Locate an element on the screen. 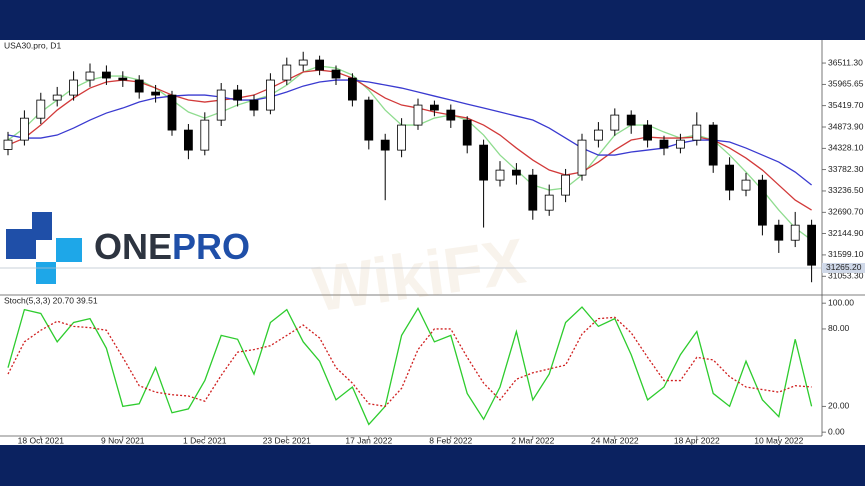 The height and width of the screenshot is (486, 865). y-tick-label: 34328.10 is located at coordinates (846, 148).